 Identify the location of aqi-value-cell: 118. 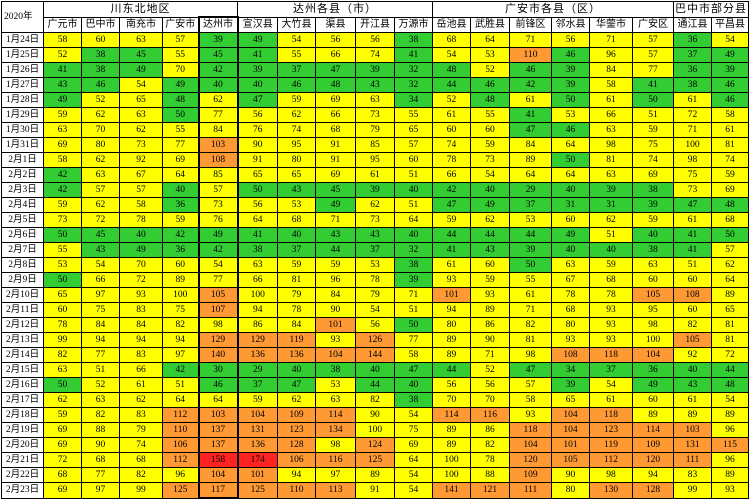
(530, 430).